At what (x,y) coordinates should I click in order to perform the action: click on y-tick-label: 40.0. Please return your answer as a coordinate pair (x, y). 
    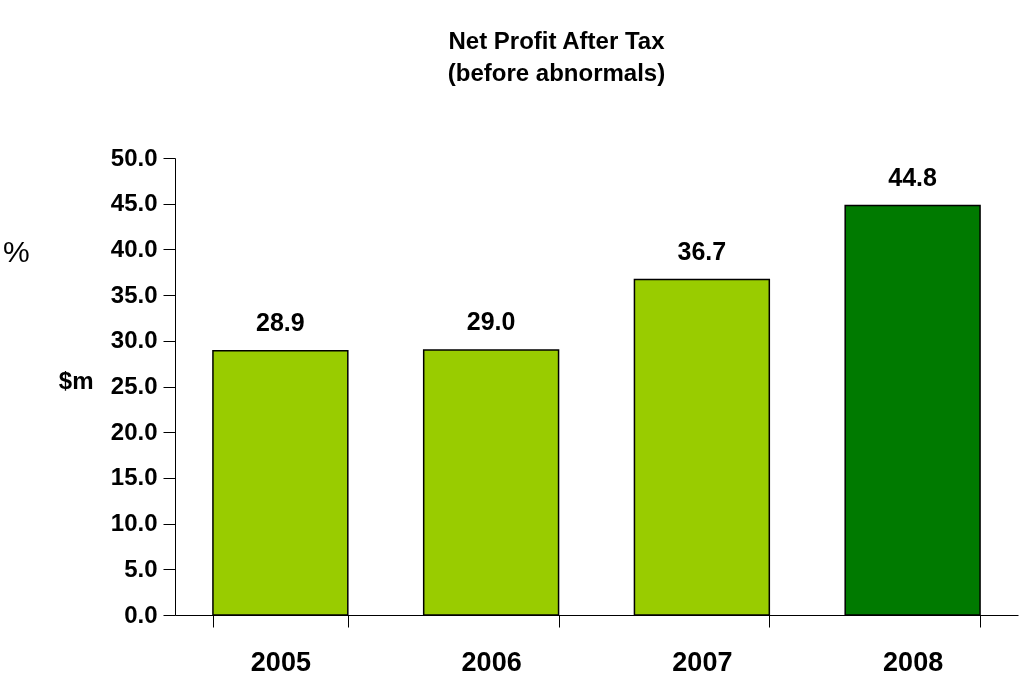
    Looking at the image, I should click on (134, 248).